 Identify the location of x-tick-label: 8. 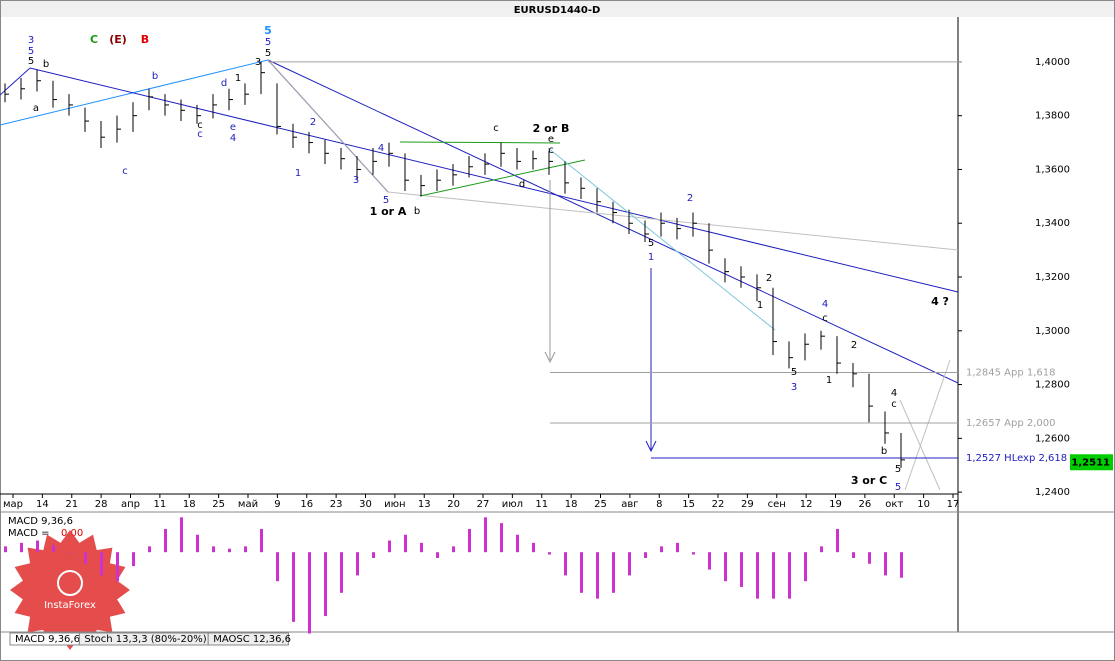
(659, 504).